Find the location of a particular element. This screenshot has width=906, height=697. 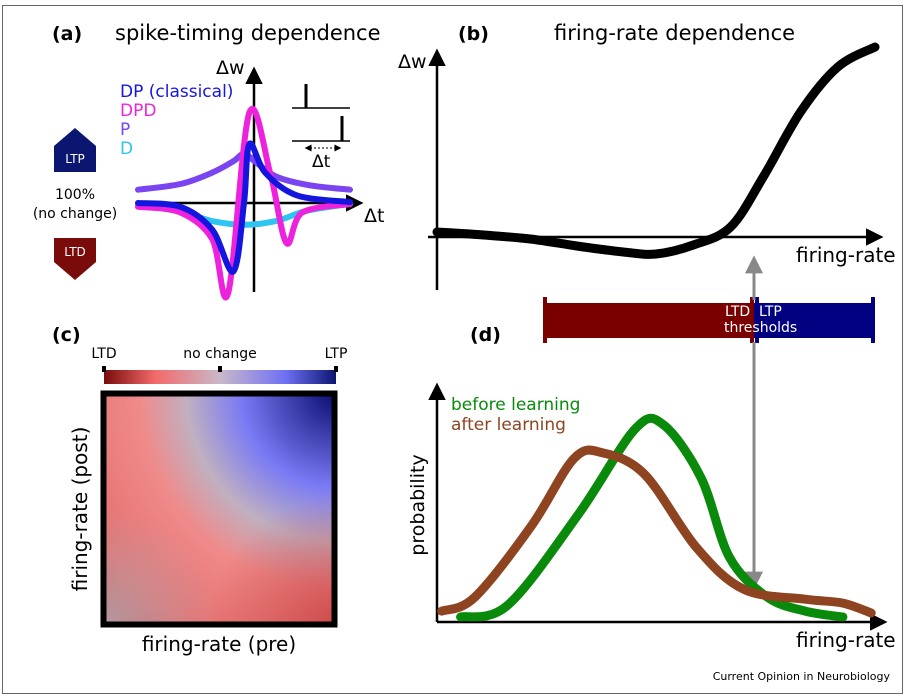

ltp-threshold-label: LTP is located at coordinates (770, 312).